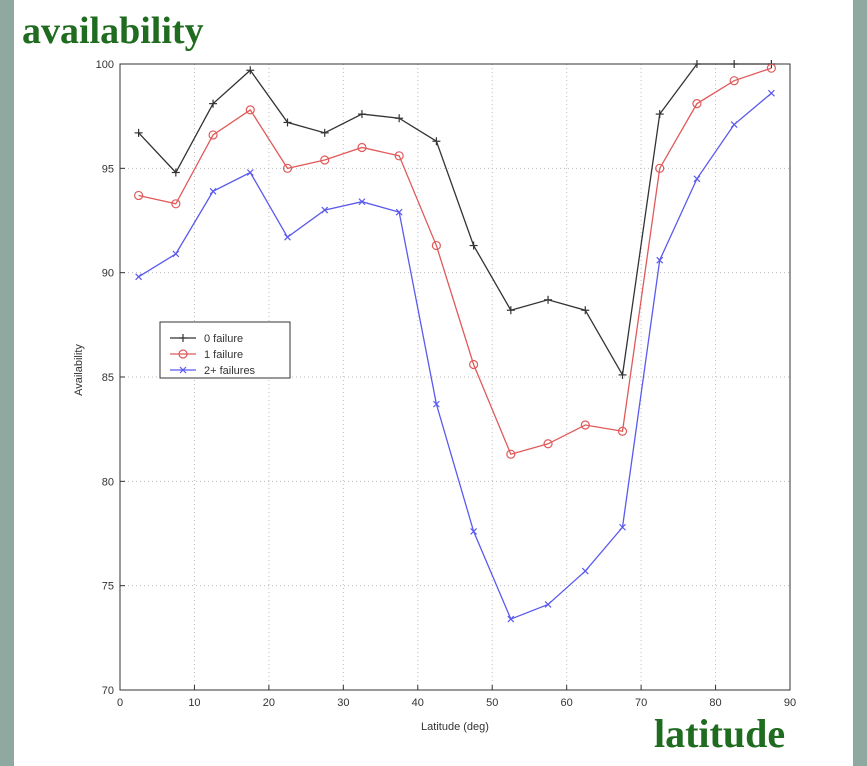 This screenshot has height=766, width=867. I want to click on x-tick-label: 30, so click(343, 703).